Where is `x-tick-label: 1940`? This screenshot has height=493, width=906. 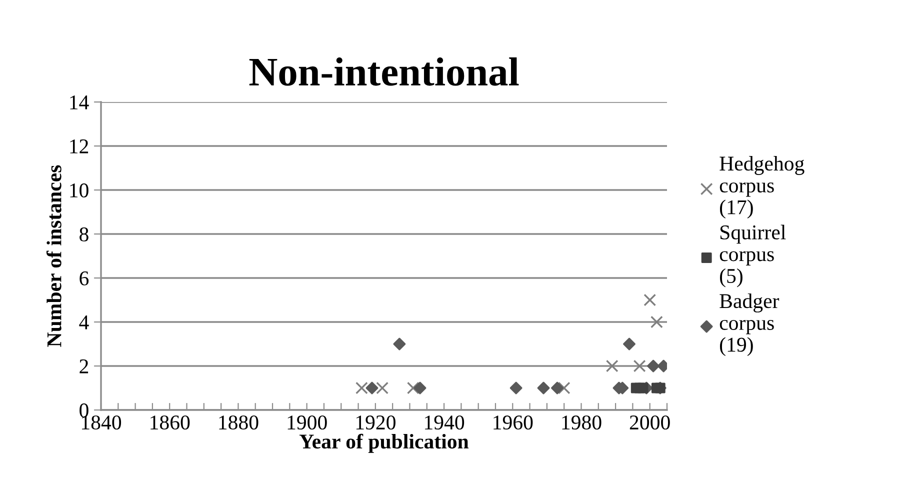 x-tick-label: 1940 is located at coordinates (444, 422).